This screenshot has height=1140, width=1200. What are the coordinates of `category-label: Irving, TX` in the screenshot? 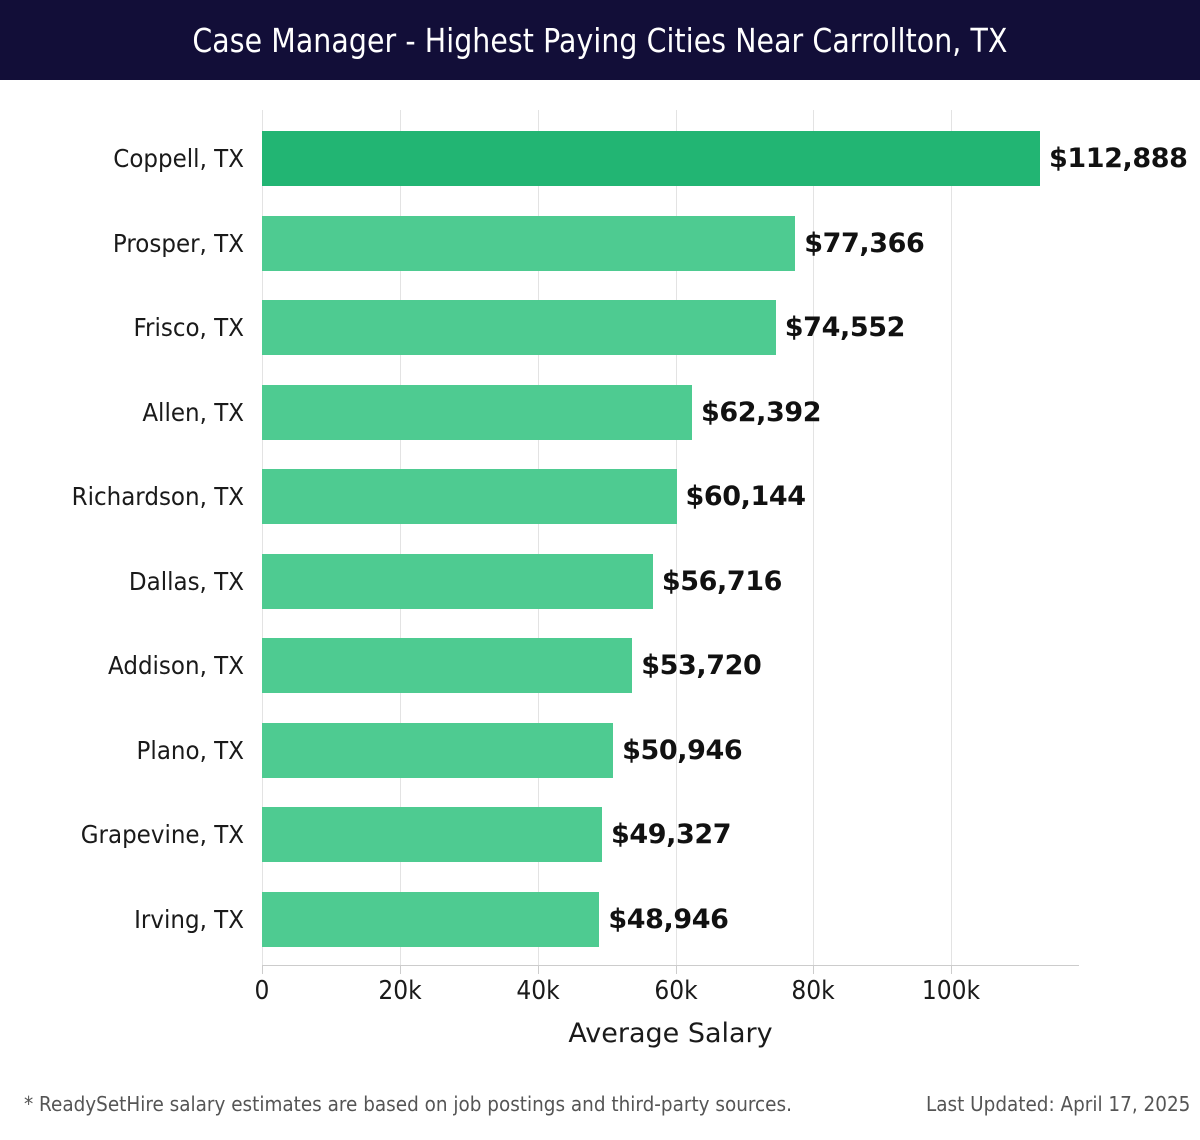 It's located at (189, 919).